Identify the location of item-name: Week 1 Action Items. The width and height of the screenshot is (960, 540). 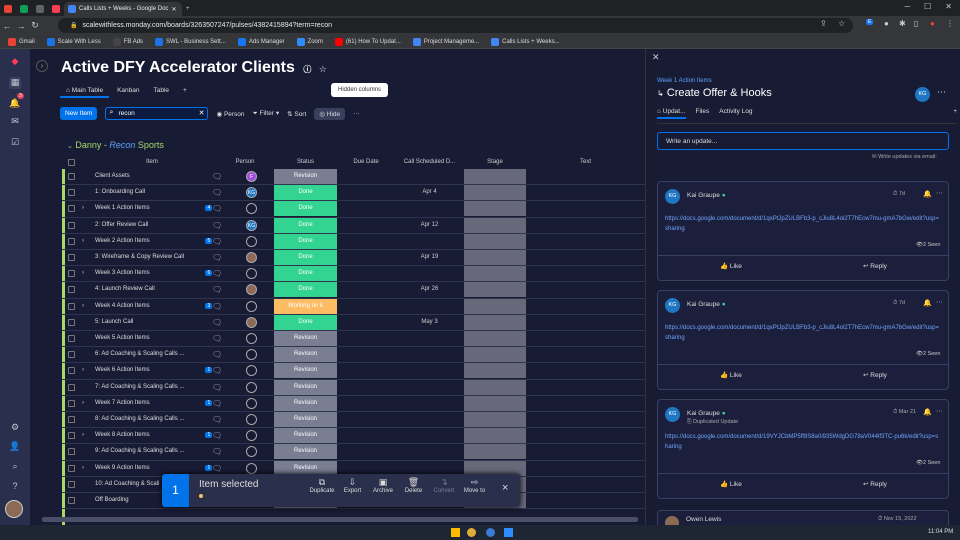
(122, 208).